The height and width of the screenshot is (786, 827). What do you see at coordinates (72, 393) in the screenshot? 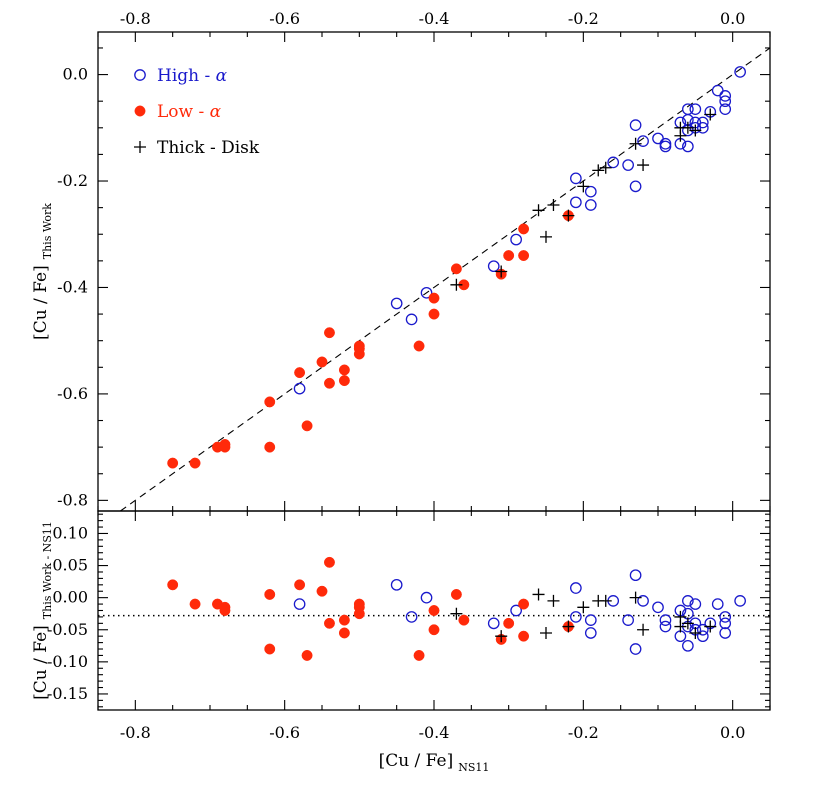
I see `top-y-tick-label: -0.6` at bounding box center [72, 393].